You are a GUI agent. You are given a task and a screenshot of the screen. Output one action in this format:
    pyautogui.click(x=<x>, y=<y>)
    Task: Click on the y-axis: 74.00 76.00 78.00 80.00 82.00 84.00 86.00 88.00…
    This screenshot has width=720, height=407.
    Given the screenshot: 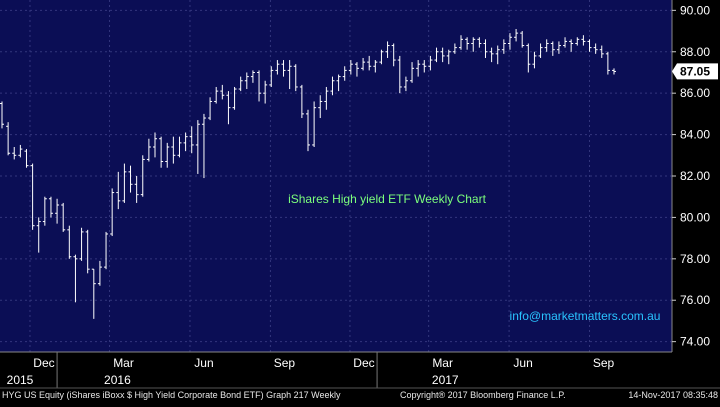 What is the action you would take?
    pyautogui.click(x=695, y=176)
    